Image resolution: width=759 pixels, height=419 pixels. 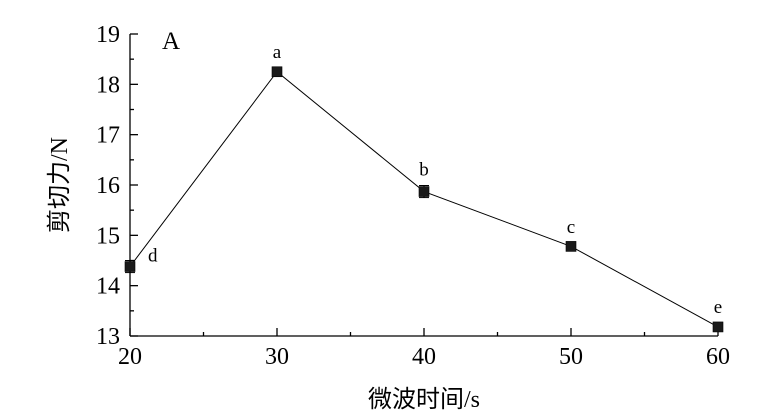 I want to click on x-tick-label: 40, so click(x=424, y=357).